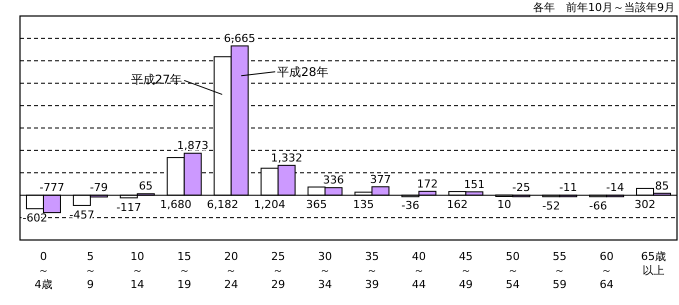 This screenshot has height=305, width=679. What do you see at coordinates (604, 7) in the screenshot?
I see `text: 各年 前年10月～当該年9月` at bounding box center [604, 7].